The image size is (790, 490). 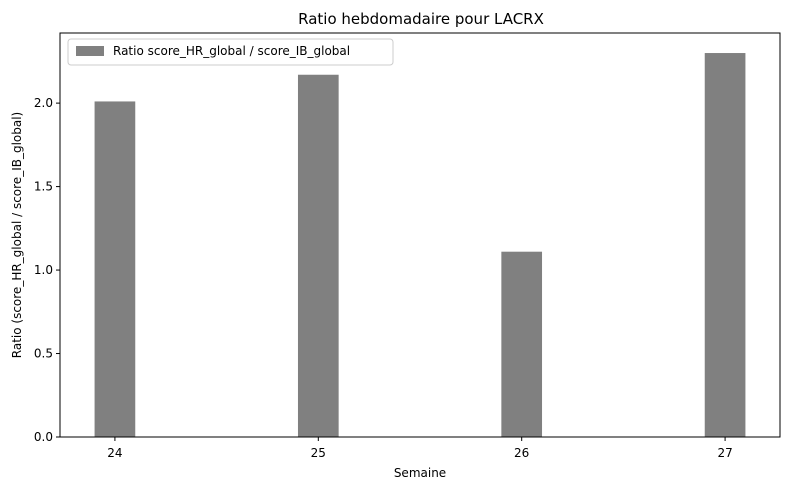 I want to click on y-tick-label: 2.0, so click(x=43, y=103).